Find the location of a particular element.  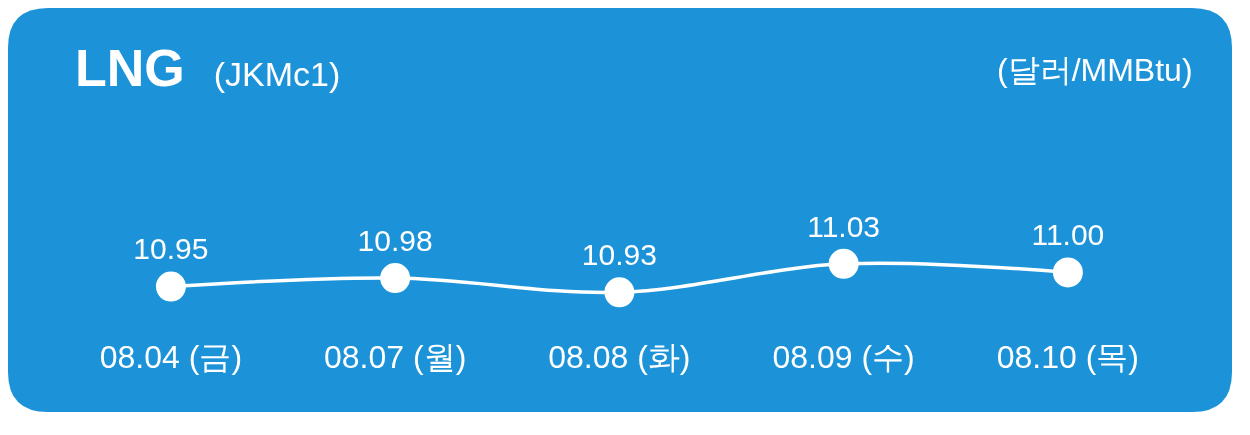

x-tick-label: 08.09 (수) is located at coordinates (843, 357).